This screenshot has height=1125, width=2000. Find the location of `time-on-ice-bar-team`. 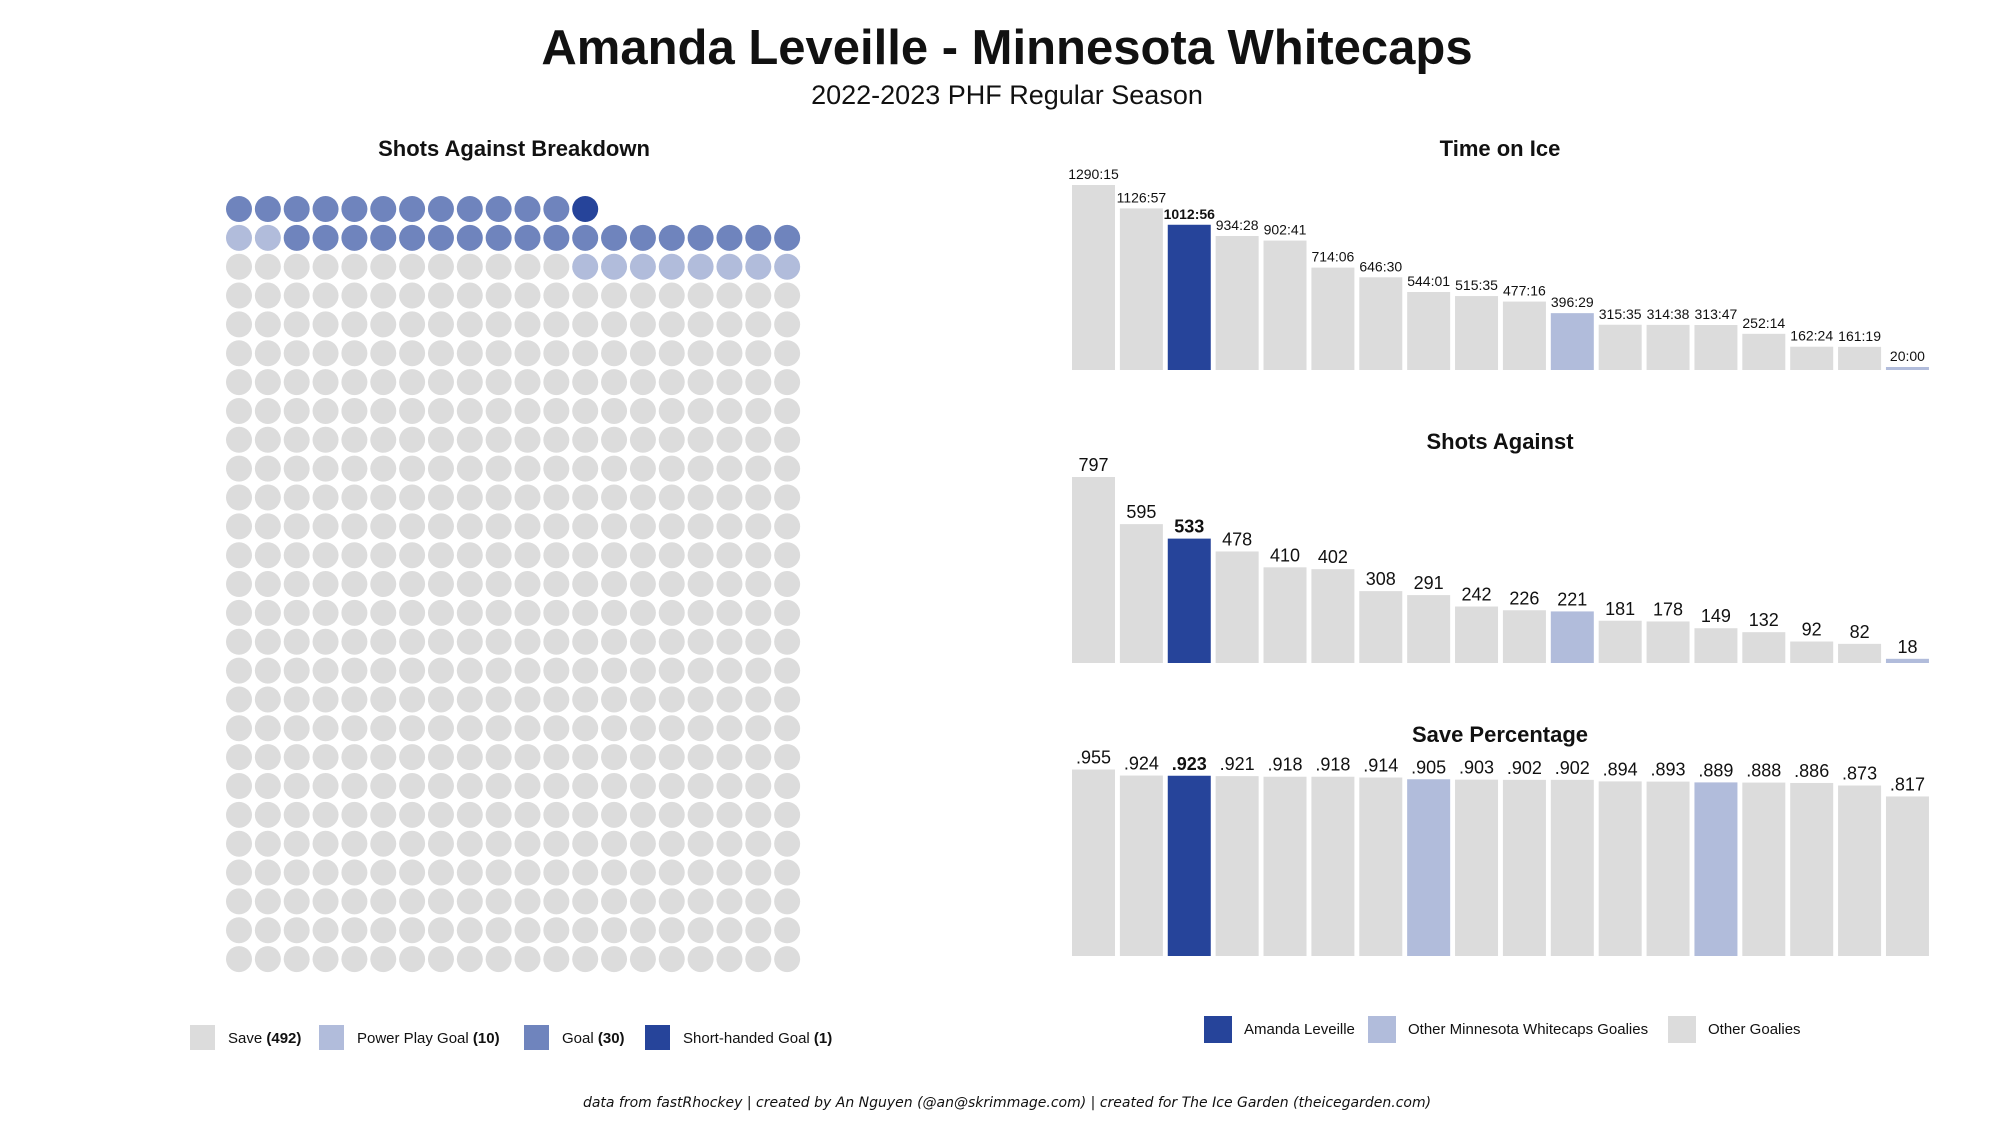

time-on-ice-bar-team is located at coordinates (1907, 368).